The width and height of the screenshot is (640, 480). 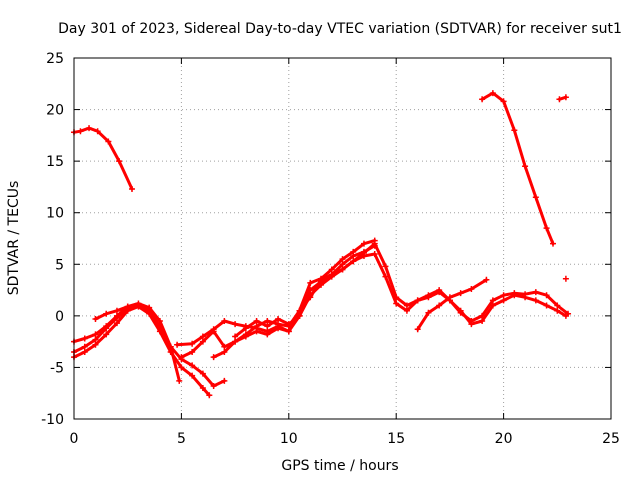 I want to click on y-tick-label: 20, so click(x=55, y=111).